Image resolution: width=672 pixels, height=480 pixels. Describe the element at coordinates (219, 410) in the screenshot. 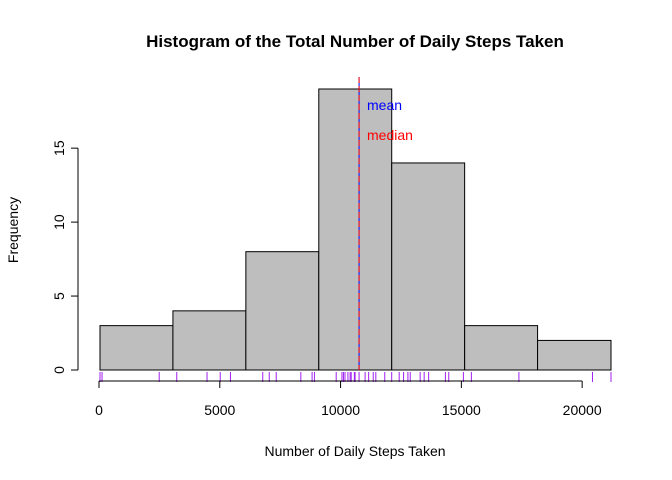

I see `x-tick-label: 5000` at that location.